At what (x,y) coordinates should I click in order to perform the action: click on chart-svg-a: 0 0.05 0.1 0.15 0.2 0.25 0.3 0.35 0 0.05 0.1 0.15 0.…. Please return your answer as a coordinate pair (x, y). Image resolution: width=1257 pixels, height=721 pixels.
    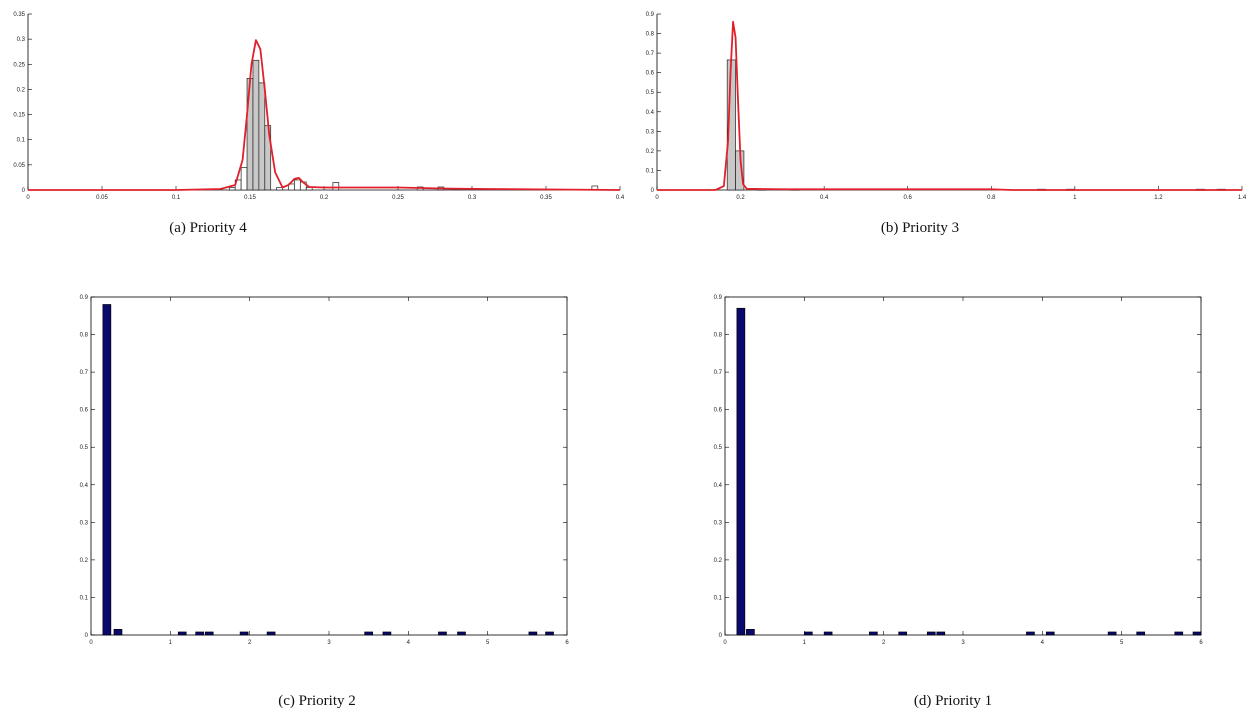
    Looking at the image, I should click on (319, 106).